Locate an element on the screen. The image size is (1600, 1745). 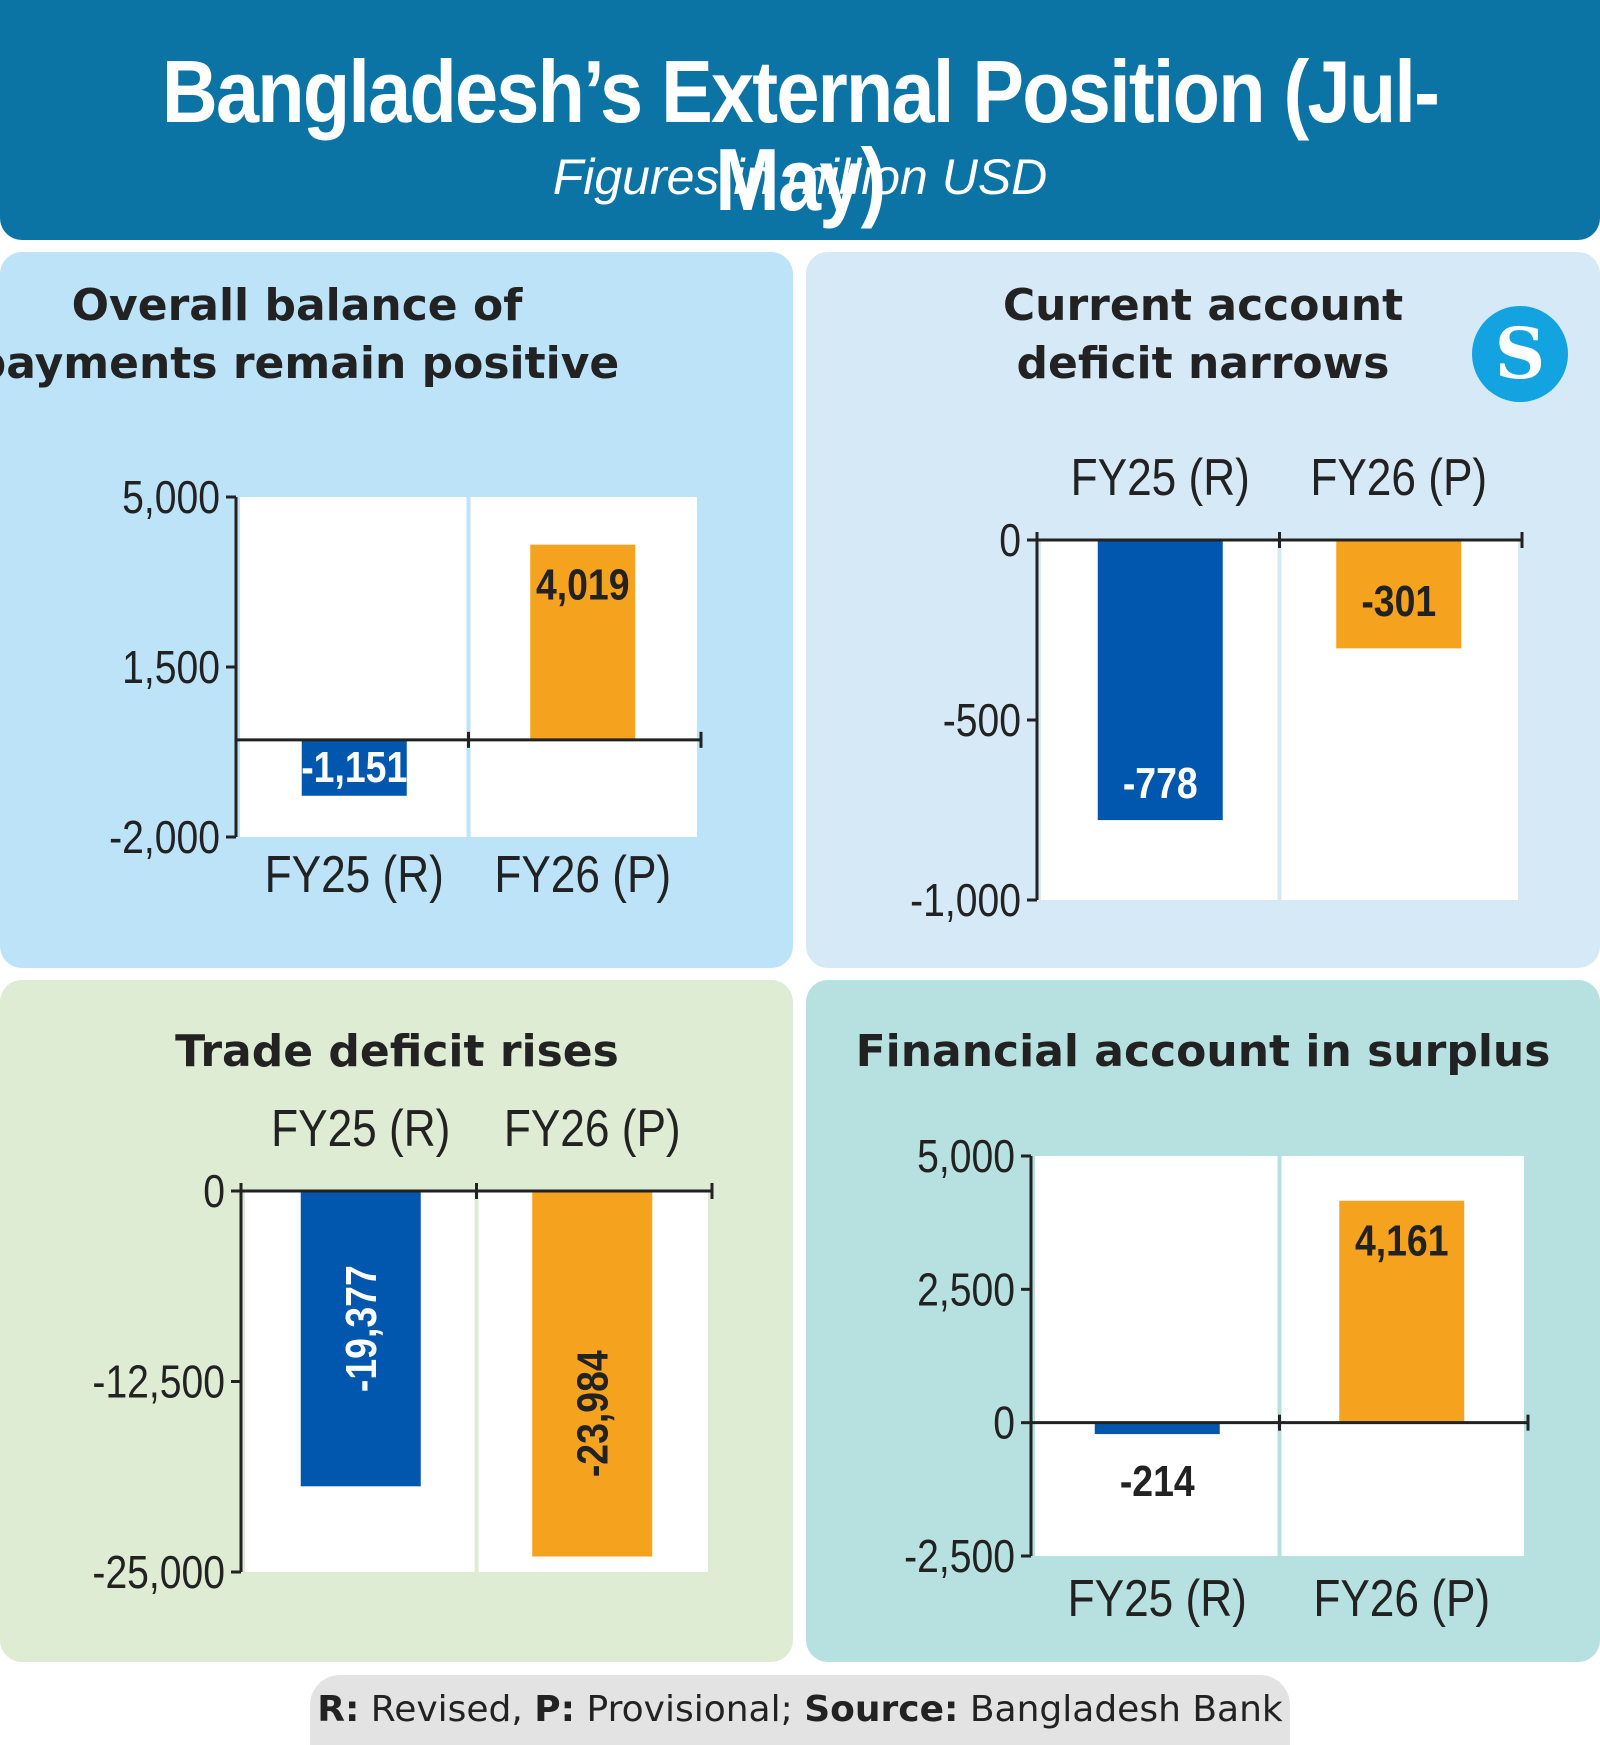
bar-value-label: 4,019 is located at coordinates (583, 585).